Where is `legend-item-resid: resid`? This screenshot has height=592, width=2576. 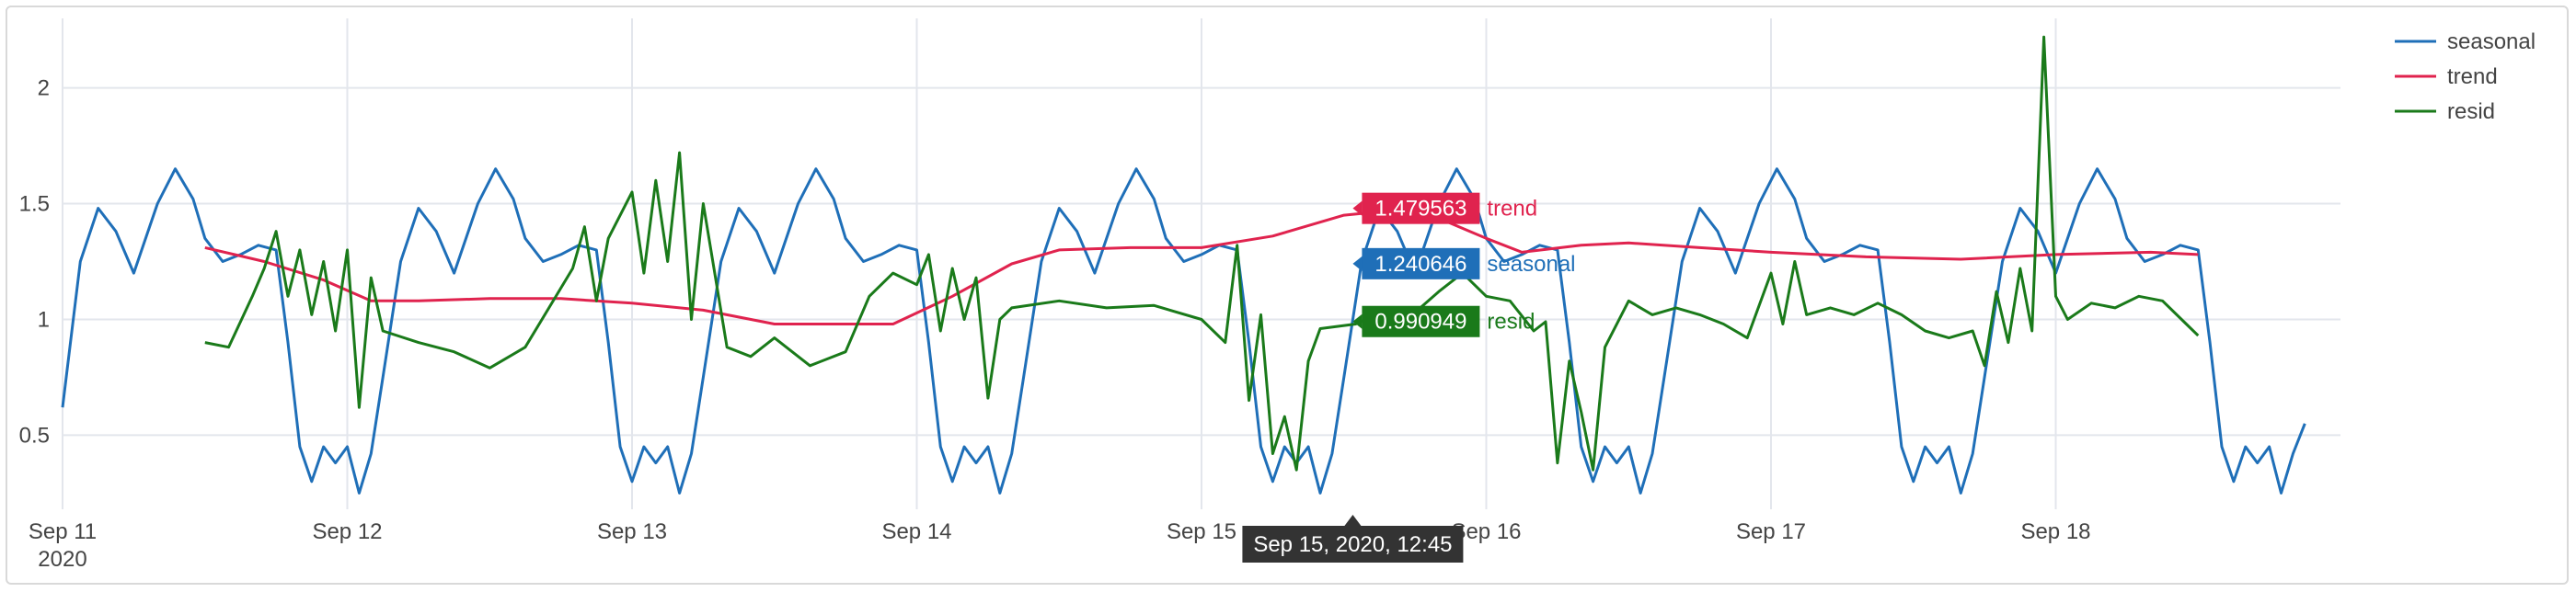
legend-item-resid: resid is located at coordinates (2445, 112).